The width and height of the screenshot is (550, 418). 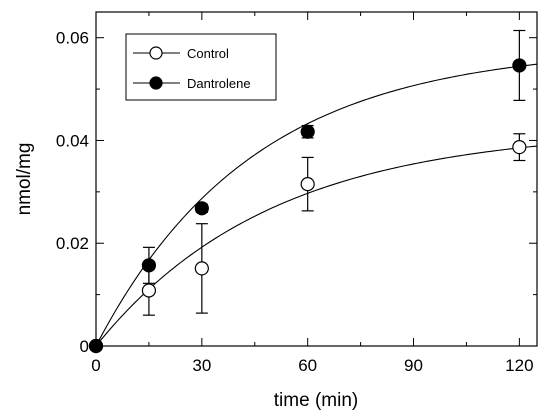 I want to click on legend-marker-control, so click(x=156, y=53).